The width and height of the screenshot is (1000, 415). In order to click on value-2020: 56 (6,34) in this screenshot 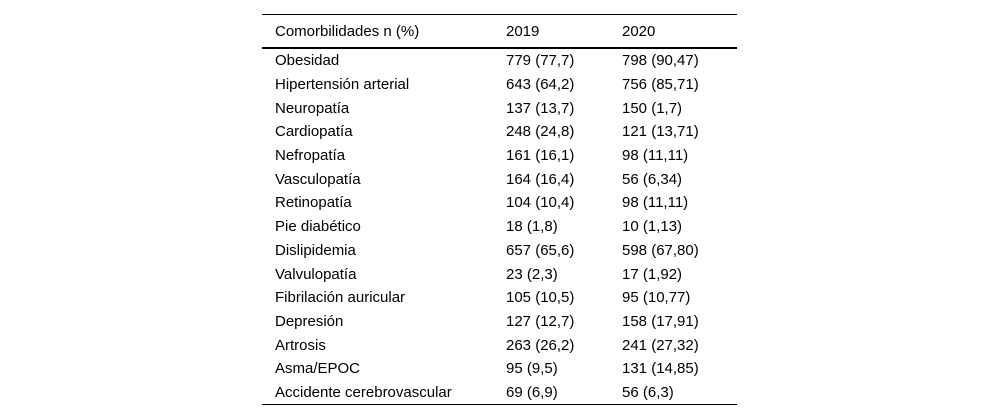, I will do `click(652, 179)`.